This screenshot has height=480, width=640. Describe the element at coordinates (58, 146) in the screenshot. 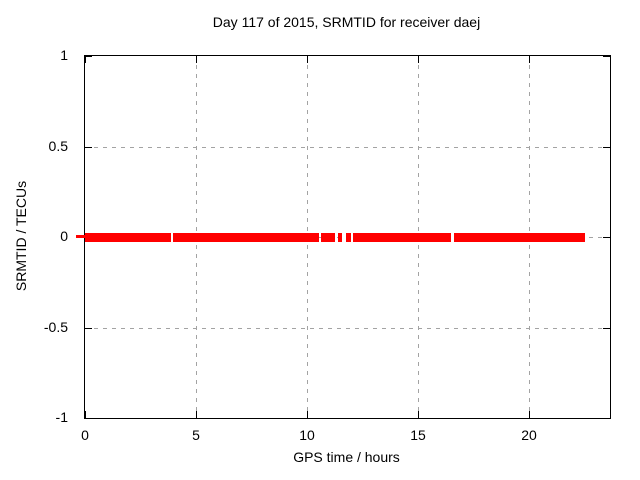

I see `y-tick-label: 0.5` at that location.